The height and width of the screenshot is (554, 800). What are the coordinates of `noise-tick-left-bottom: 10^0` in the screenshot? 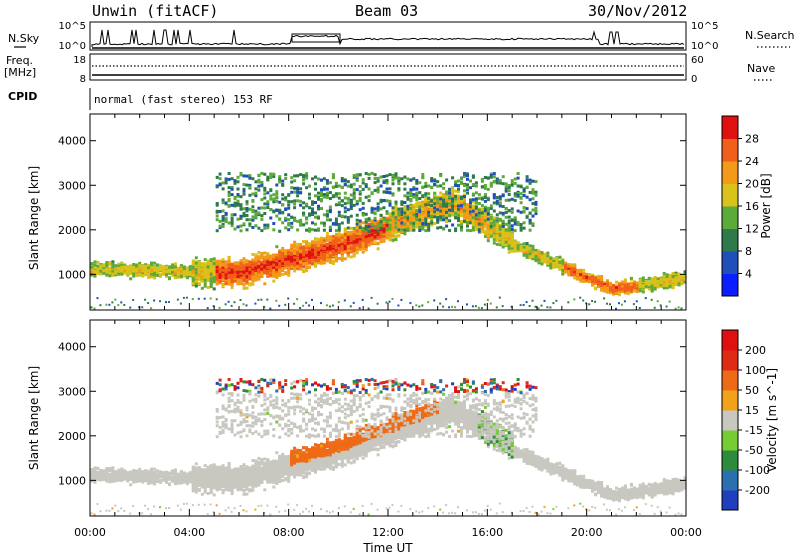 It's located at (72, 46).